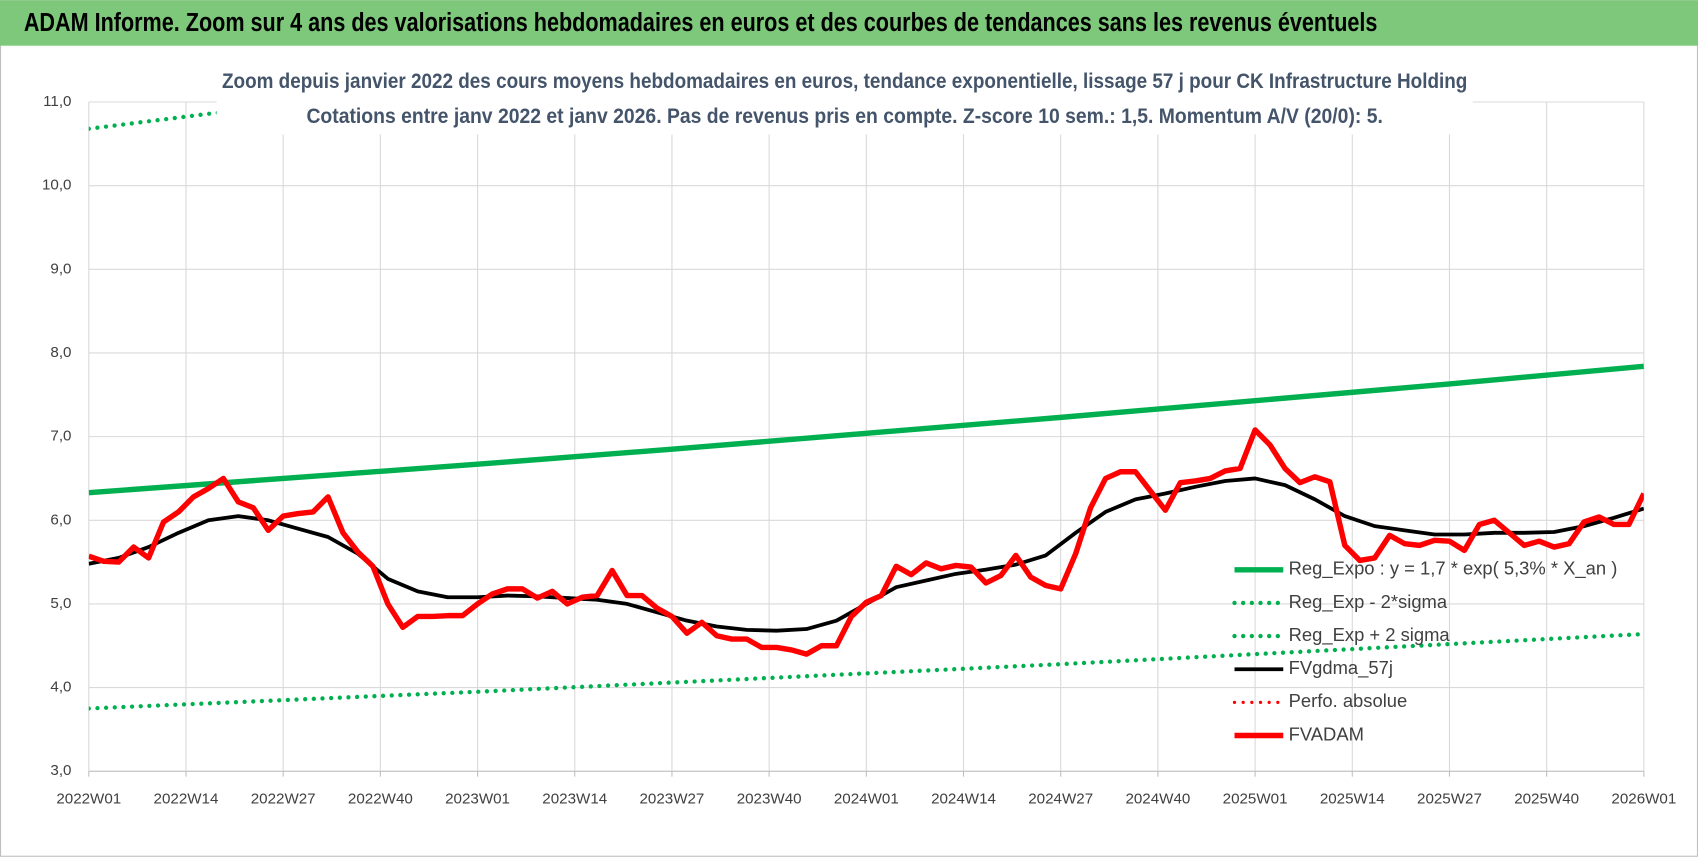  I want to click on y-tick-label: 11,0, so click(57, 101).